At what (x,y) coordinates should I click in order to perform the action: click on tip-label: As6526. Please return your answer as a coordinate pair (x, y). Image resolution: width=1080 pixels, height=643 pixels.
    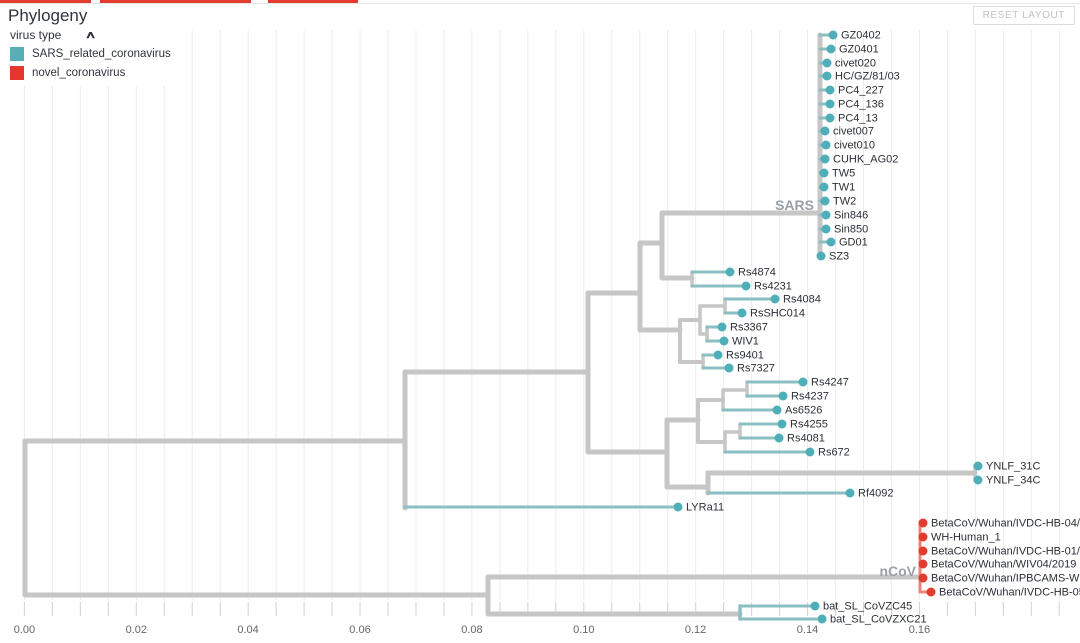
    Looking at the image, I should click on (803, 411).